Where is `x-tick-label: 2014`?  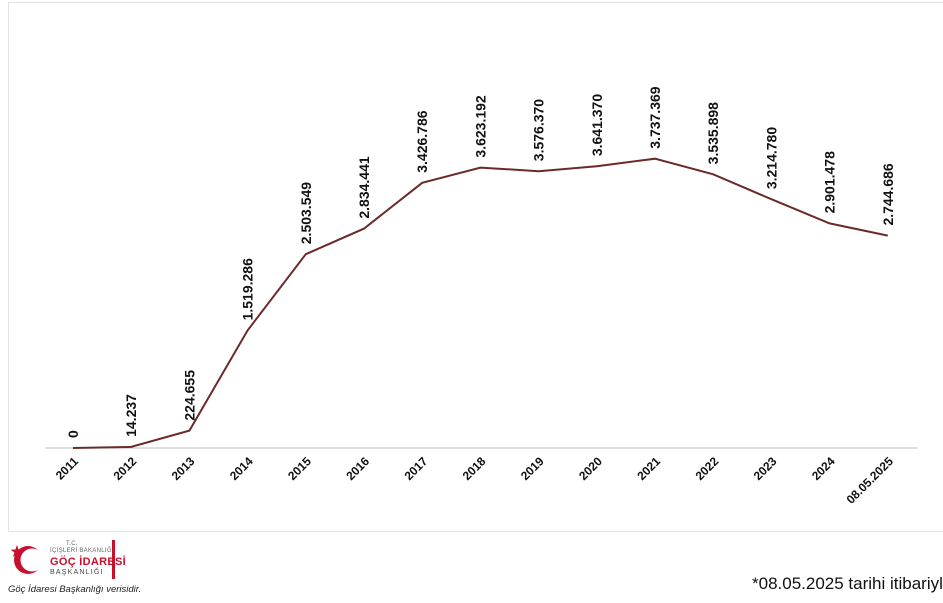
x-tick-label: 2014 is located at coordinates (241, 468).